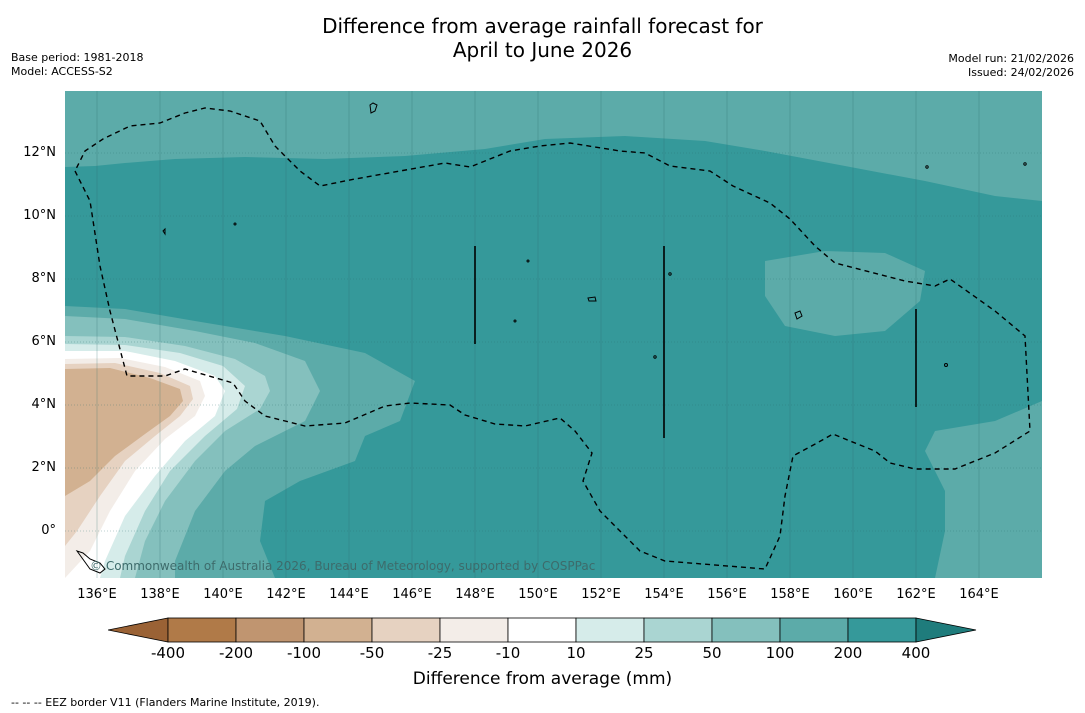  I want to click on y-tick-8n: 8°N, so click(44, 278).